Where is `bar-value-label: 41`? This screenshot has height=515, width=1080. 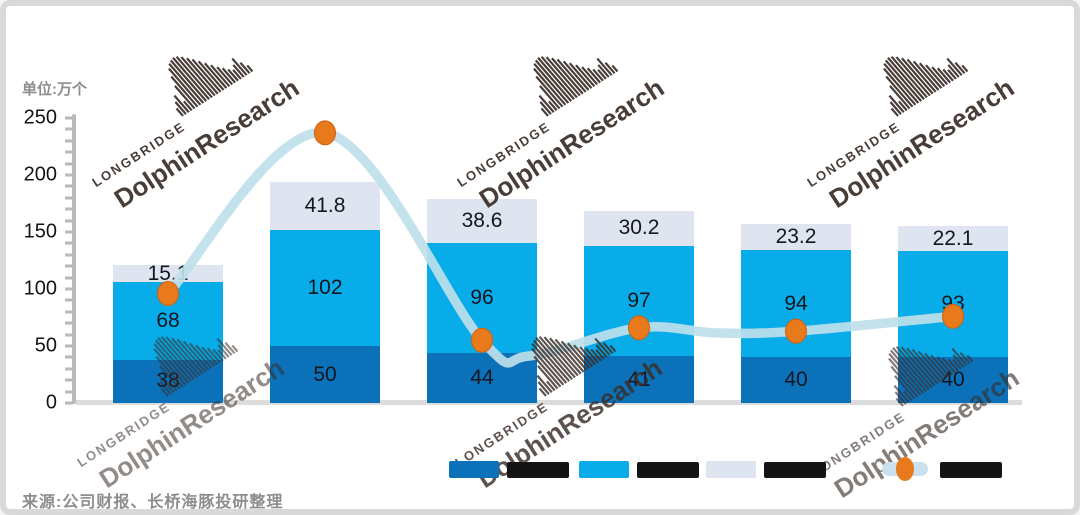 bar-value-label: 41 is located at coordinates (639, 379).